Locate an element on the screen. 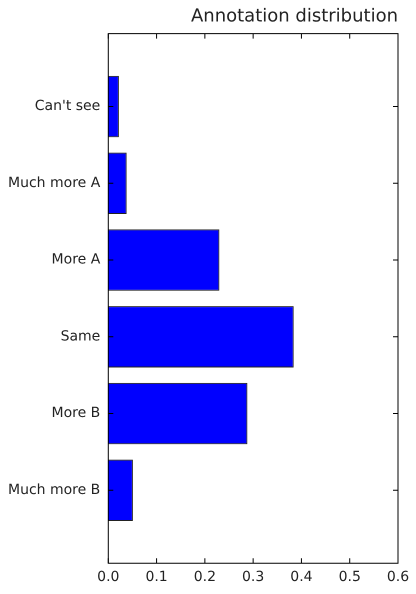  x-tick-label: 0.4 is located at coordinates (301, 577).